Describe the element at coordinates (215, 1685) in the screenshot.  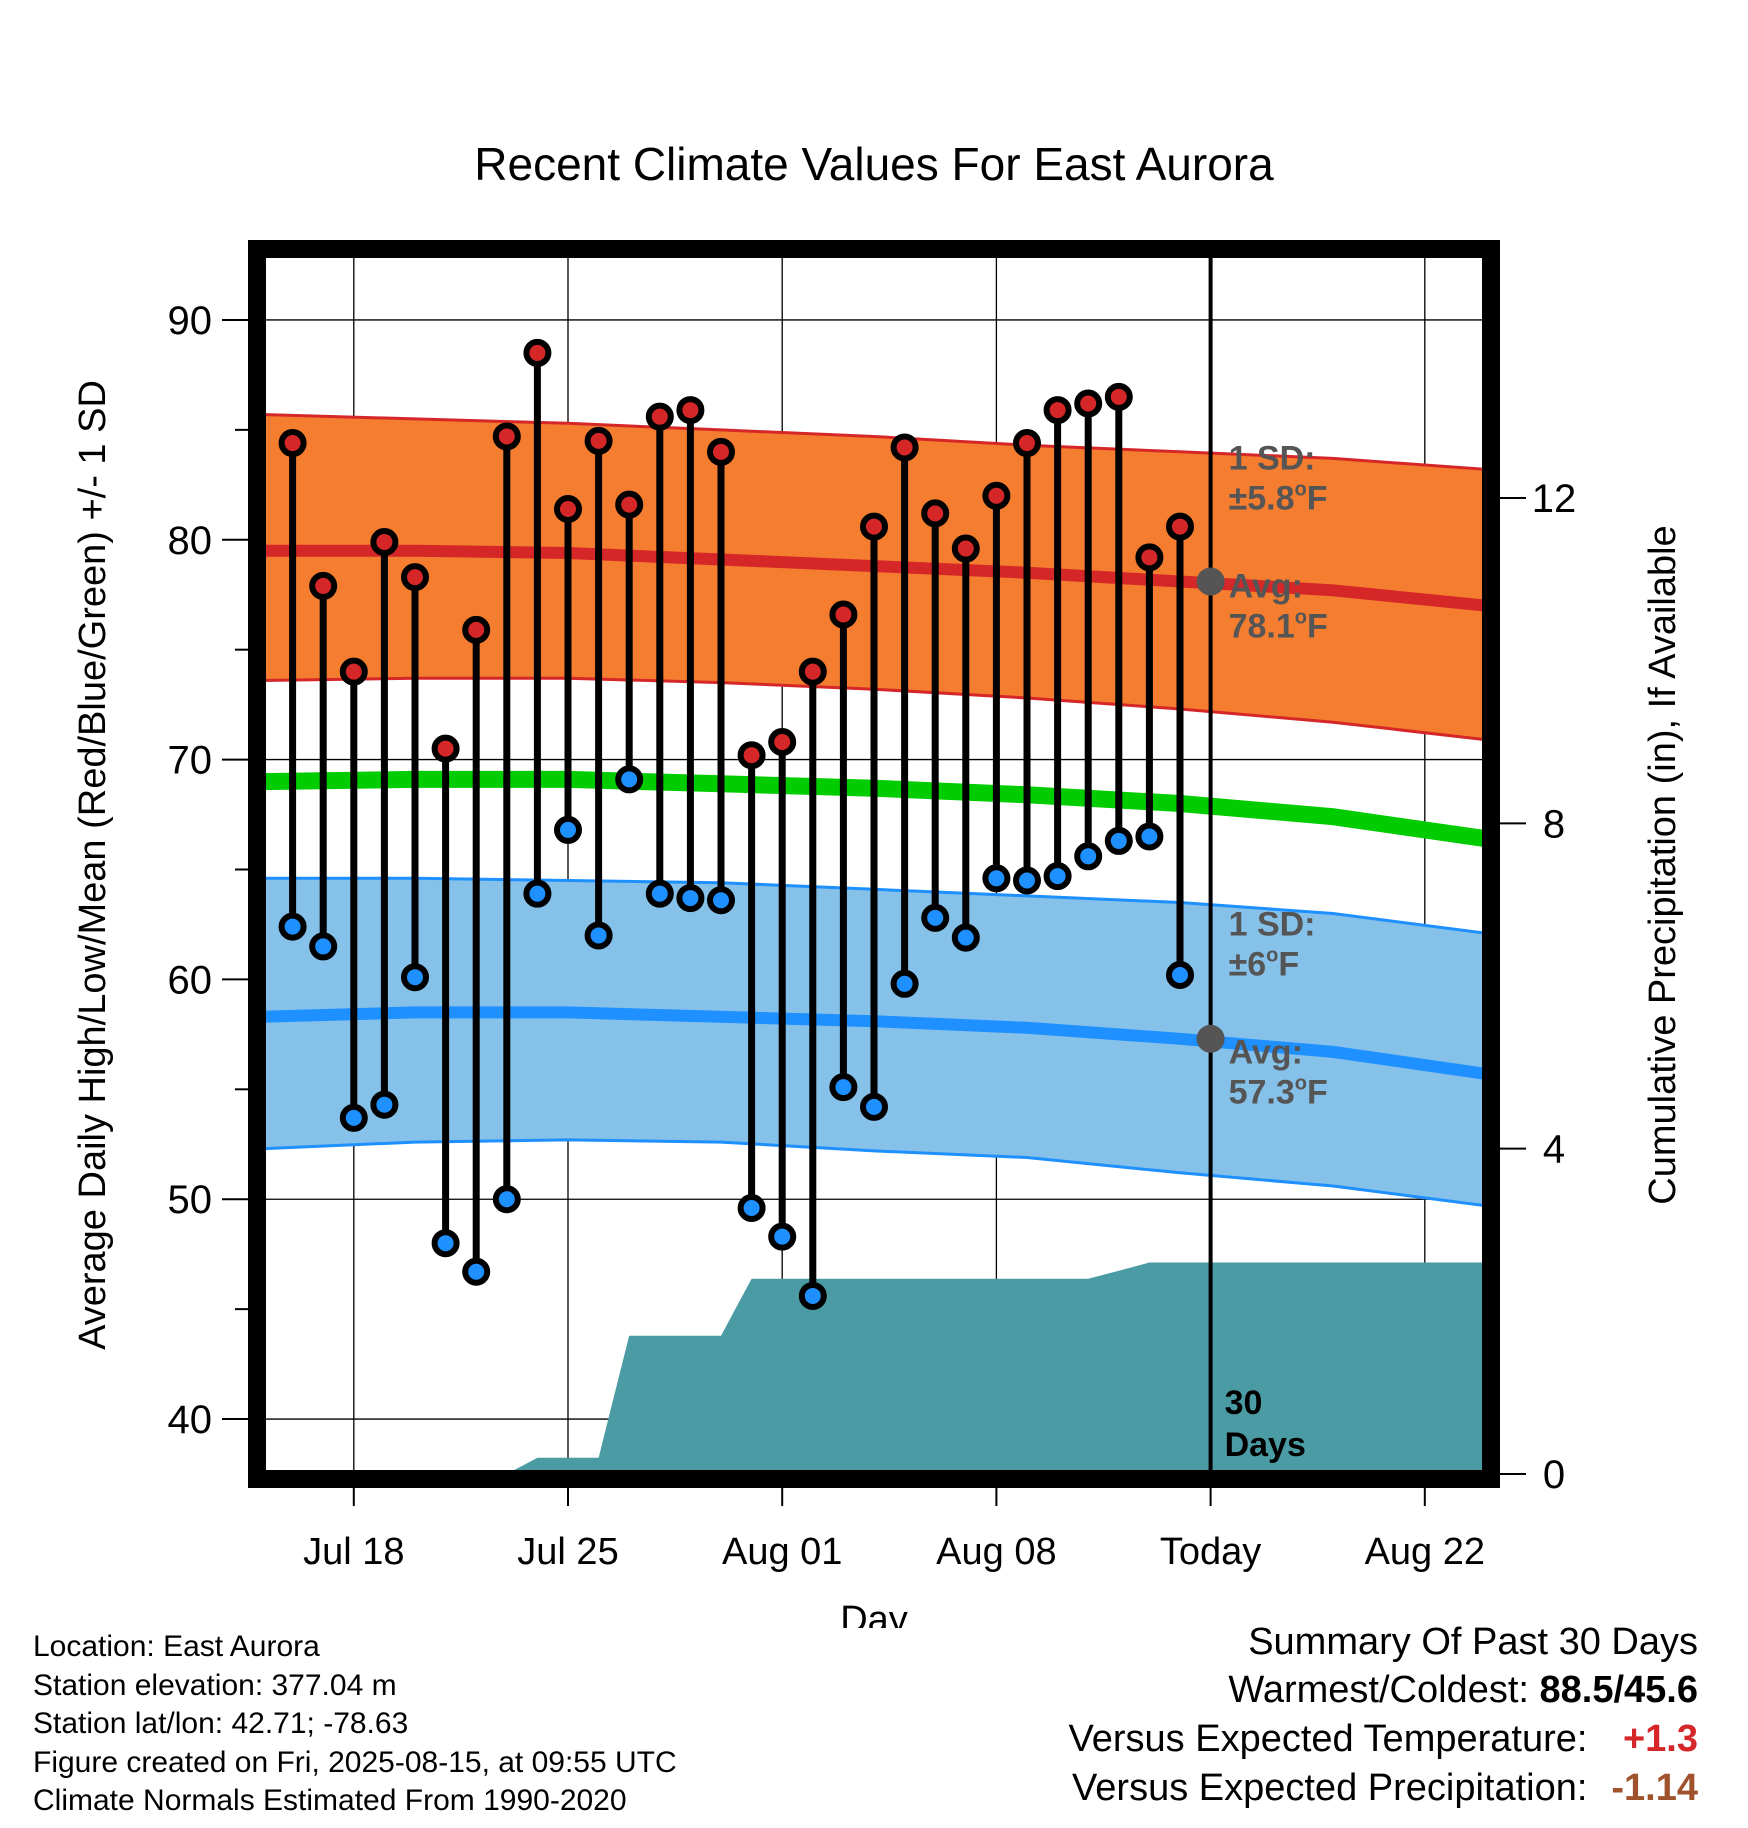
I see `station-elevation: Station elevation: 377.04 m` at that location.